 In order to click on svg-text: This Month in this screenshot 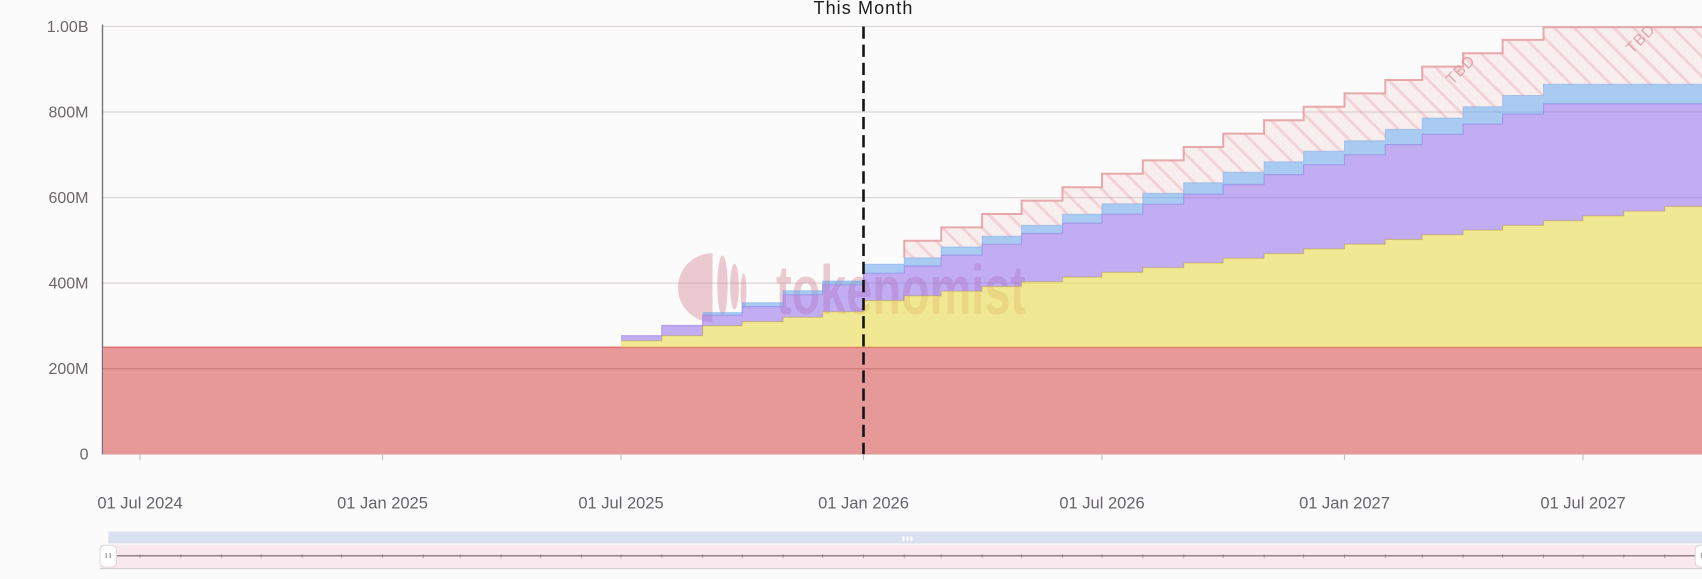, I will do `click(863, 9)`.